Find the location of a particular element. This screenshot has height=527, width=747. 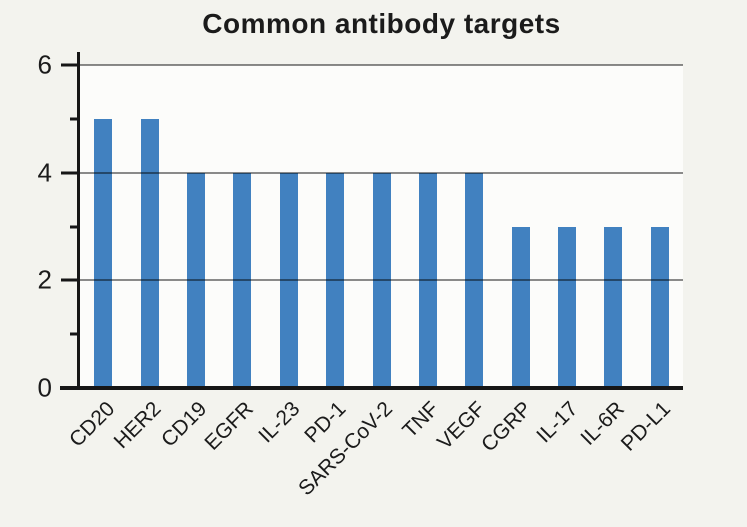

bar-slot-tnf is located at coordinates (428, 226).